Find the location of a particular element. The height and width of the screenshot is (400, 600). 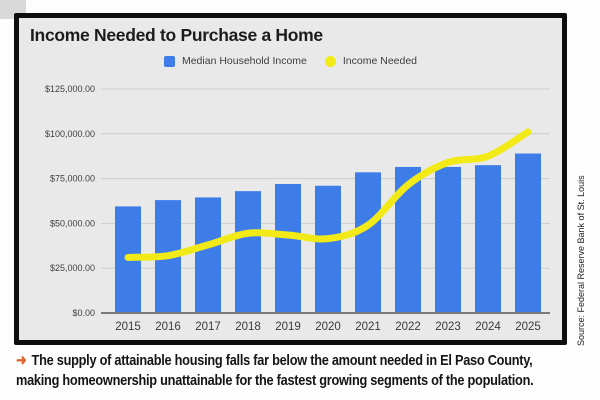

legend-item-median-household-income: Median Household Income is located at coordinates (235, 61).